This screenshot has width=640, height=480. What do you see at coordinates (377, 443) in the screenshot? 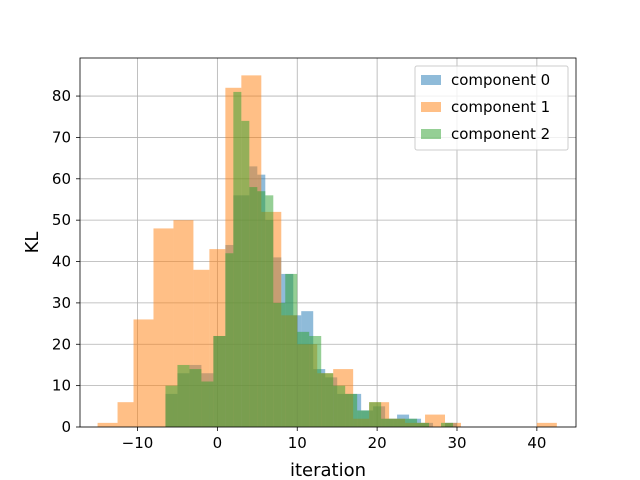
I see `x-tick-label-3: 20` at bounding box center [377, 443].